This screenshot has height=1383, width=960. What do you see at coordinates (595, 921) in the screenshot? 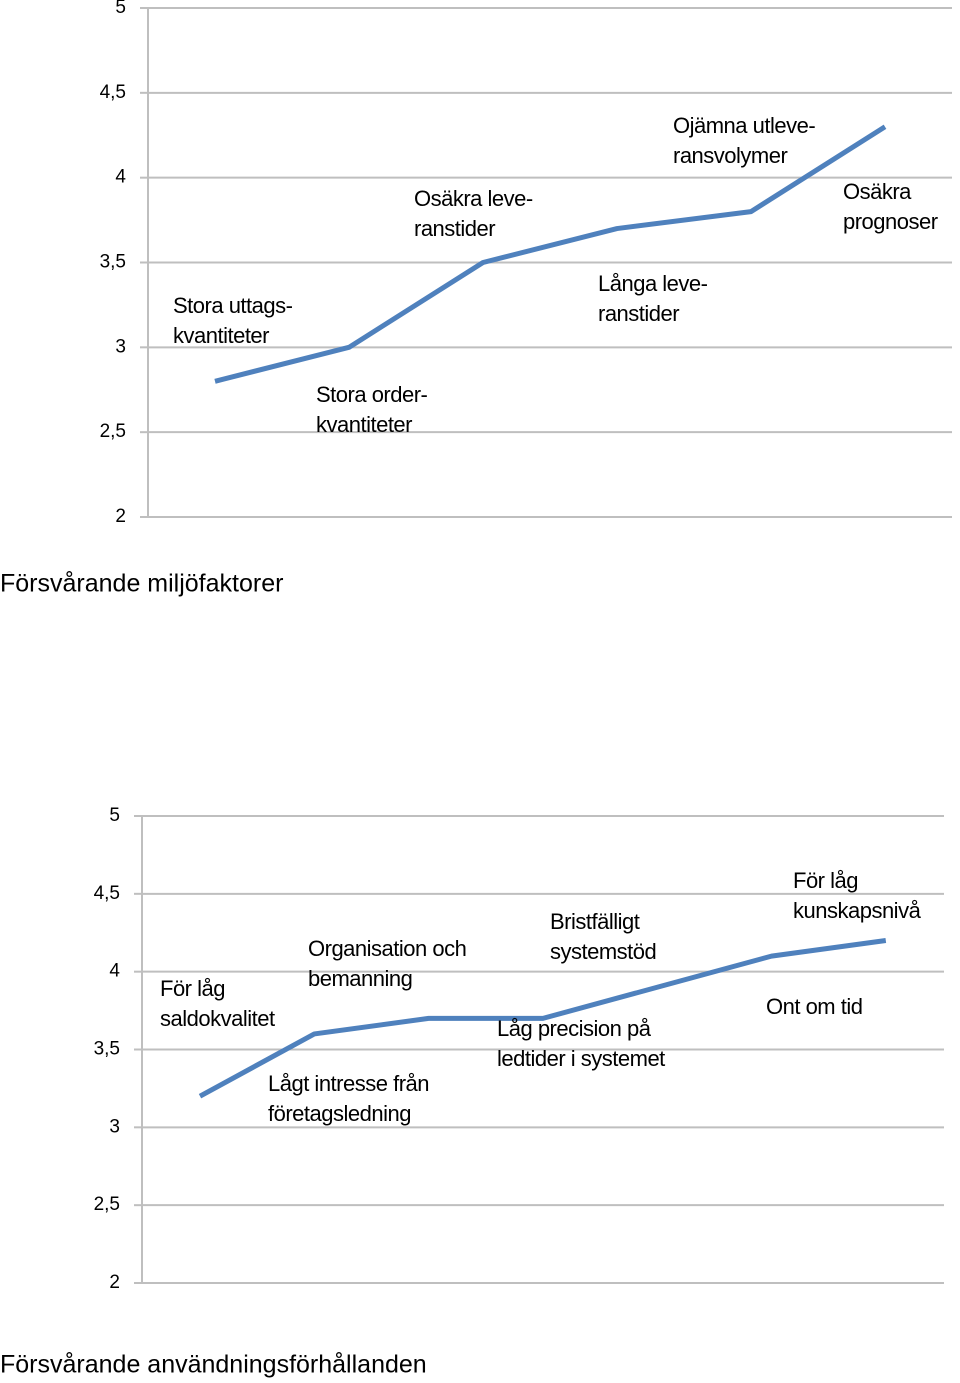
I see `point-label: Bristfälligt` at bounding box center [595, 921].